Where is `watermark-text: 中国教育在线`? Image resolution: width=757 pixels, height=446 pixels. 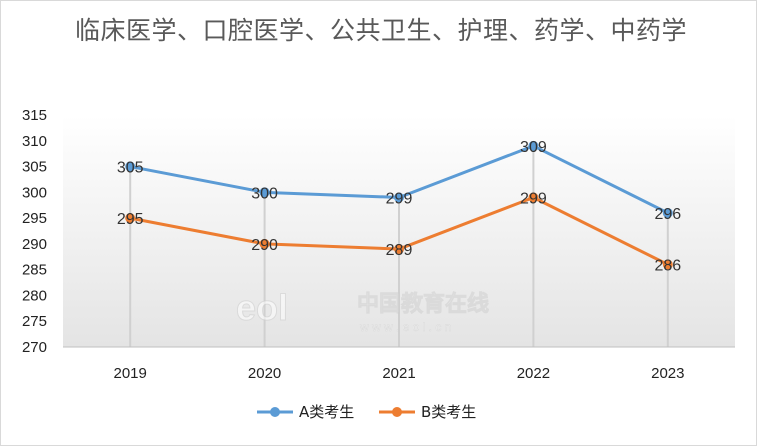 watermark-text: 中国教育在线 is located at coordinates (423, 304).